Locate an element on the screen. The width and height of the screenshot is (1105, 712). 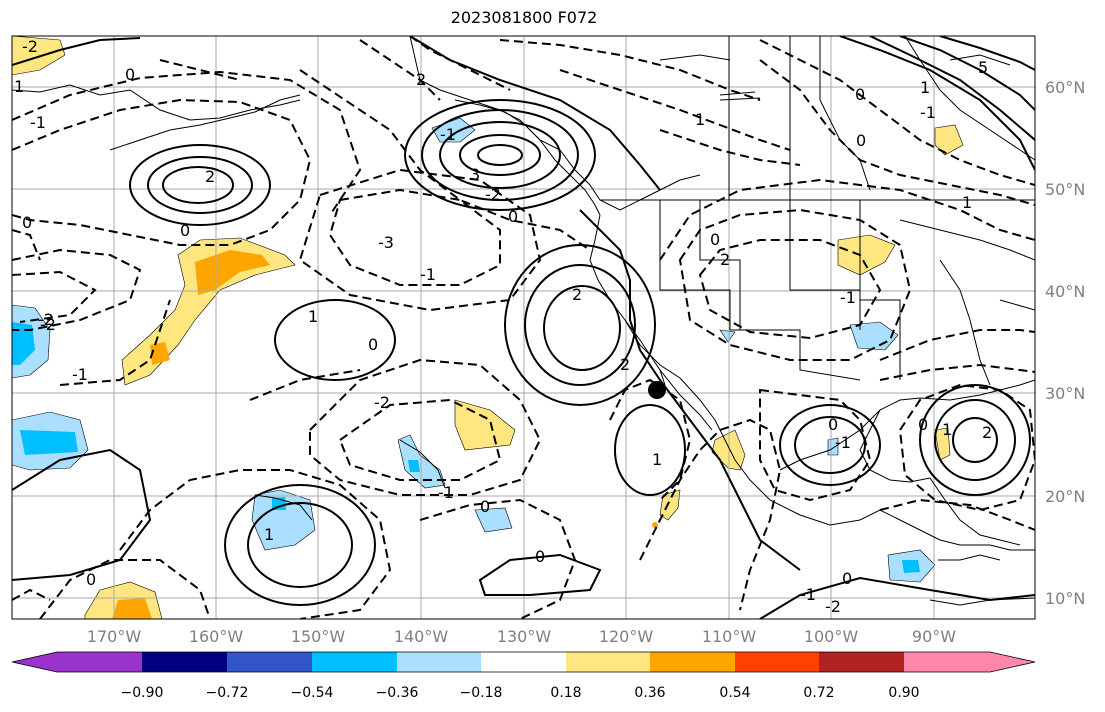
lon-label: 90°W is located at coordinates (934, 636).